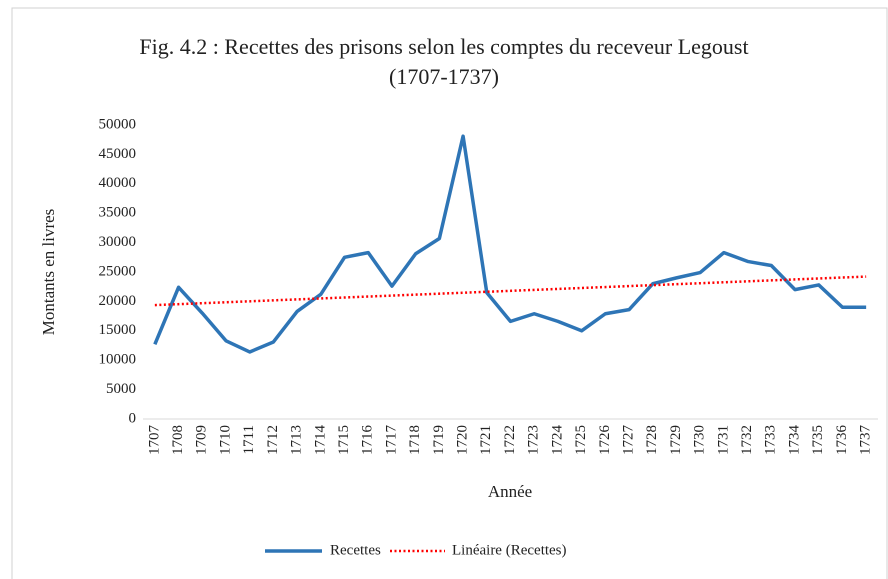 The image size is (888, 579). Describe the element at coordinates (249, 439) in the screenshot. I see `x-tick-label: 1711` at that location.